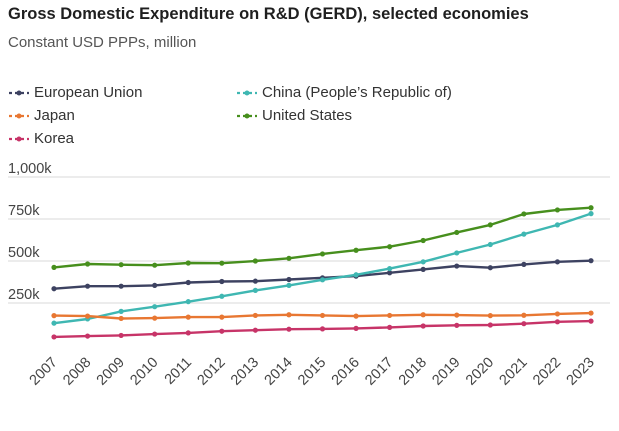  I want to click on chart-subtitle: Constant USD PPPs, million, so click(102, 42).